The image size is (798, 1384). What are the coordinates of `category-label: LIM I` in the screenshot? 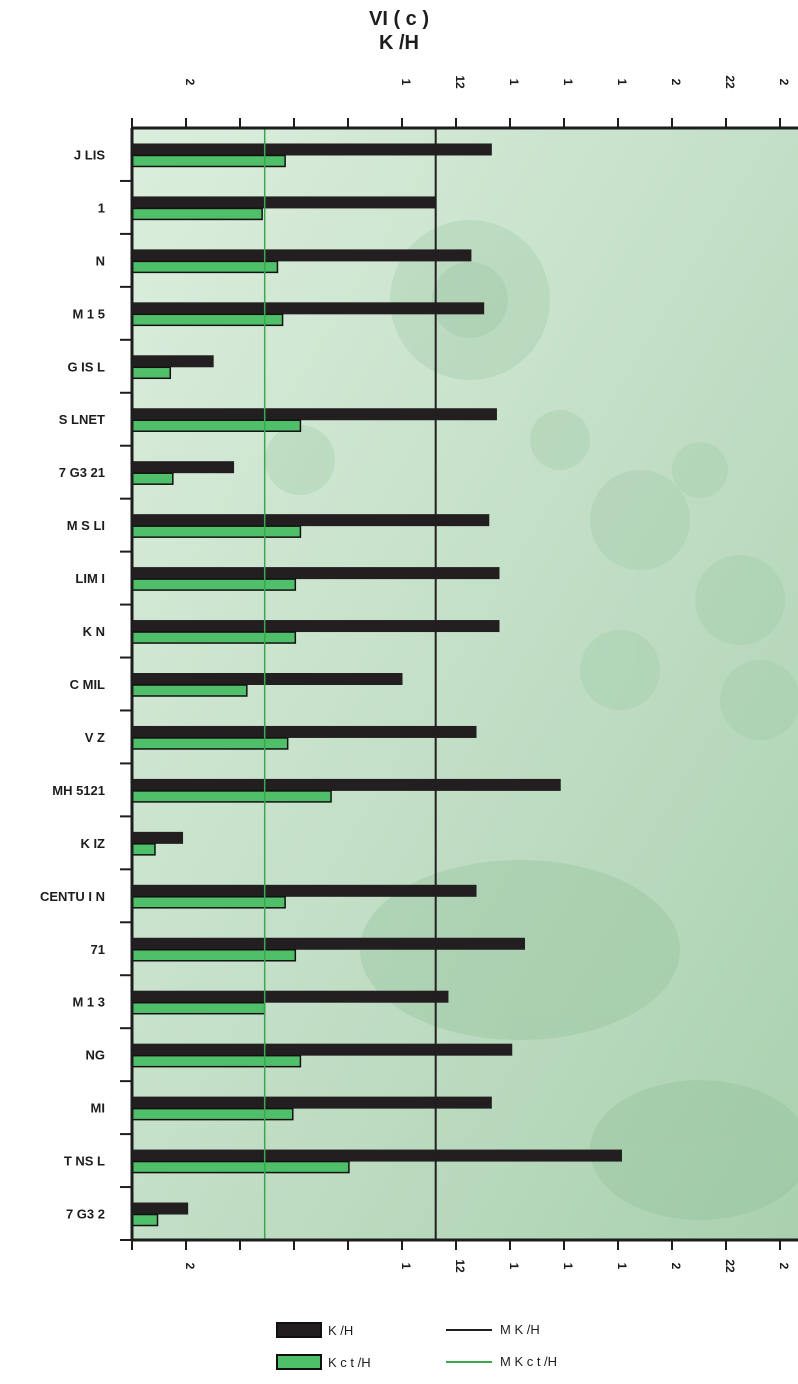 It's located at (90, 578).